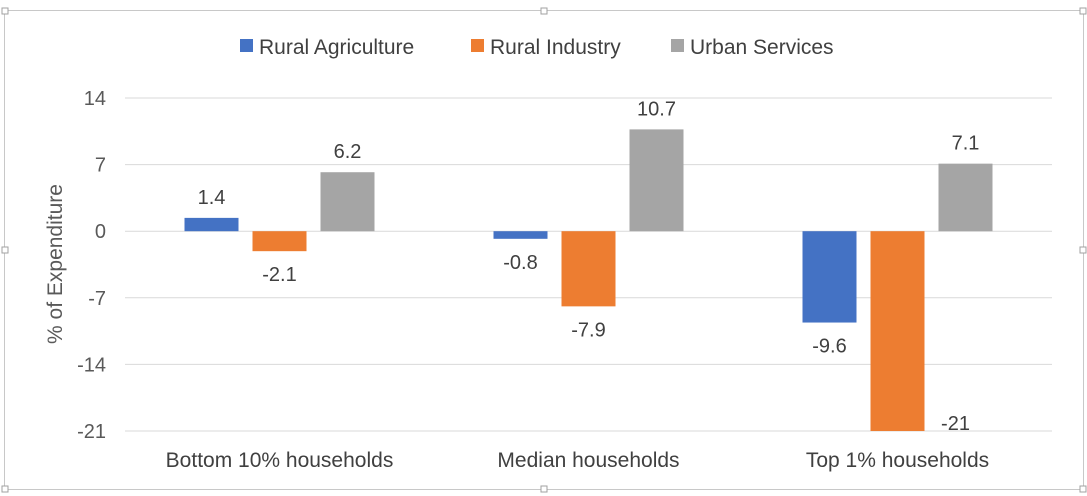 This screenshot has height=496, width=1087. I want to click on data-label: -7.9, so click(588, 330).